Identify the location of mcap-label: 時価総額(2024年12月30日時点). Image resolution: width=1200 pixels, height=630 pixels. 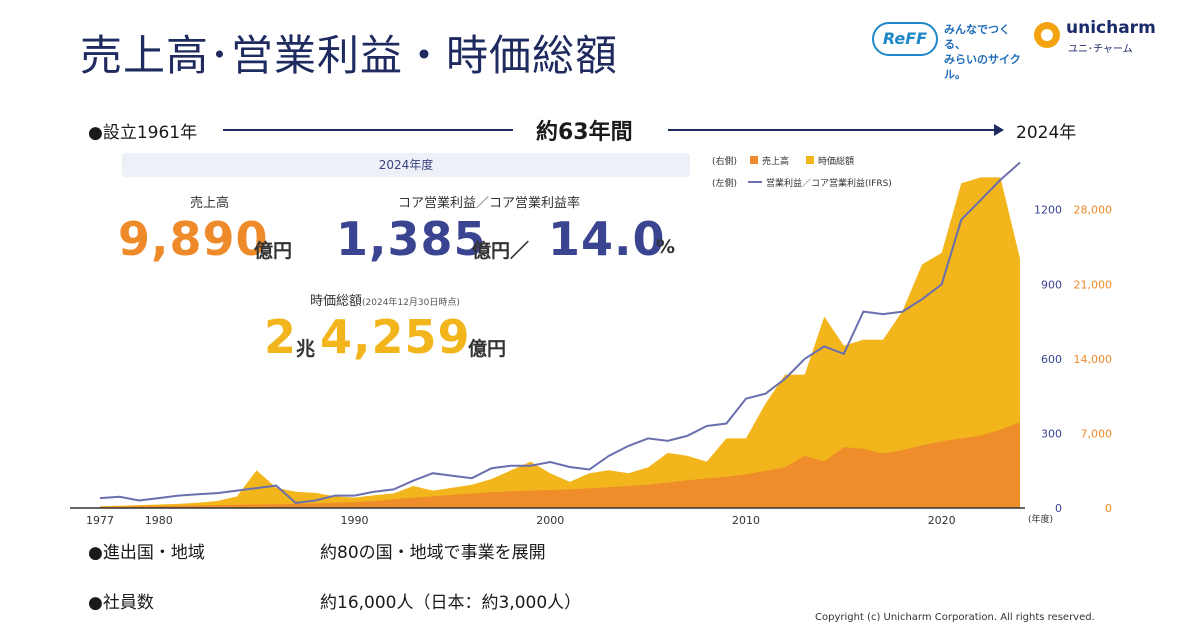
(385, 299).